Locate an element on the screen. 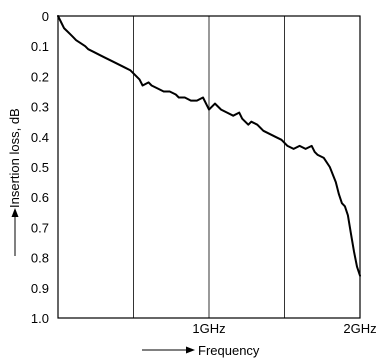 The height and width of the screenshot is (358, 382). x-axis-title-group: Frequency is located at coordinates (201, 350).